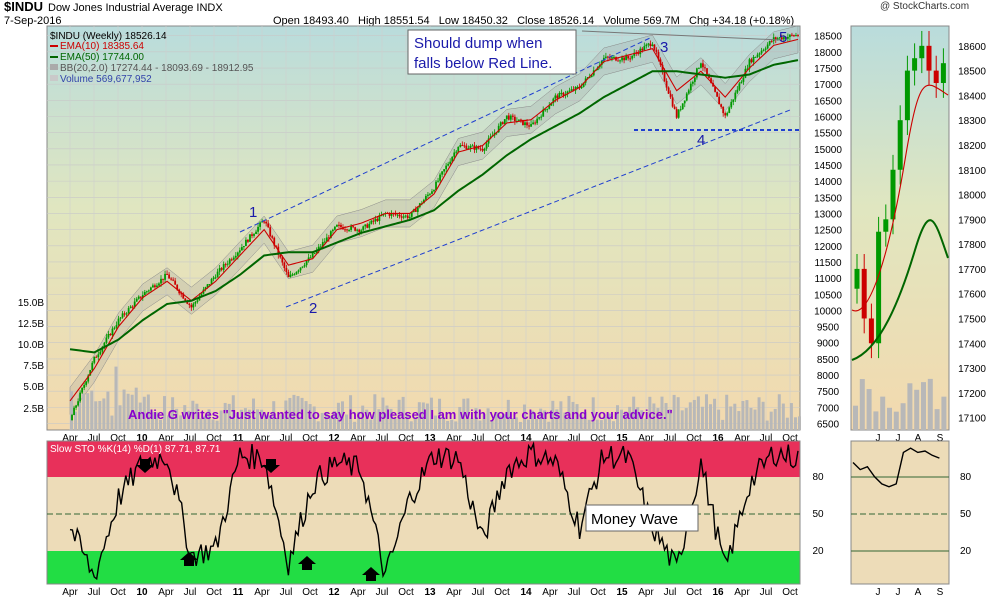  I want to click on close-label: Close, so click(531, 21).